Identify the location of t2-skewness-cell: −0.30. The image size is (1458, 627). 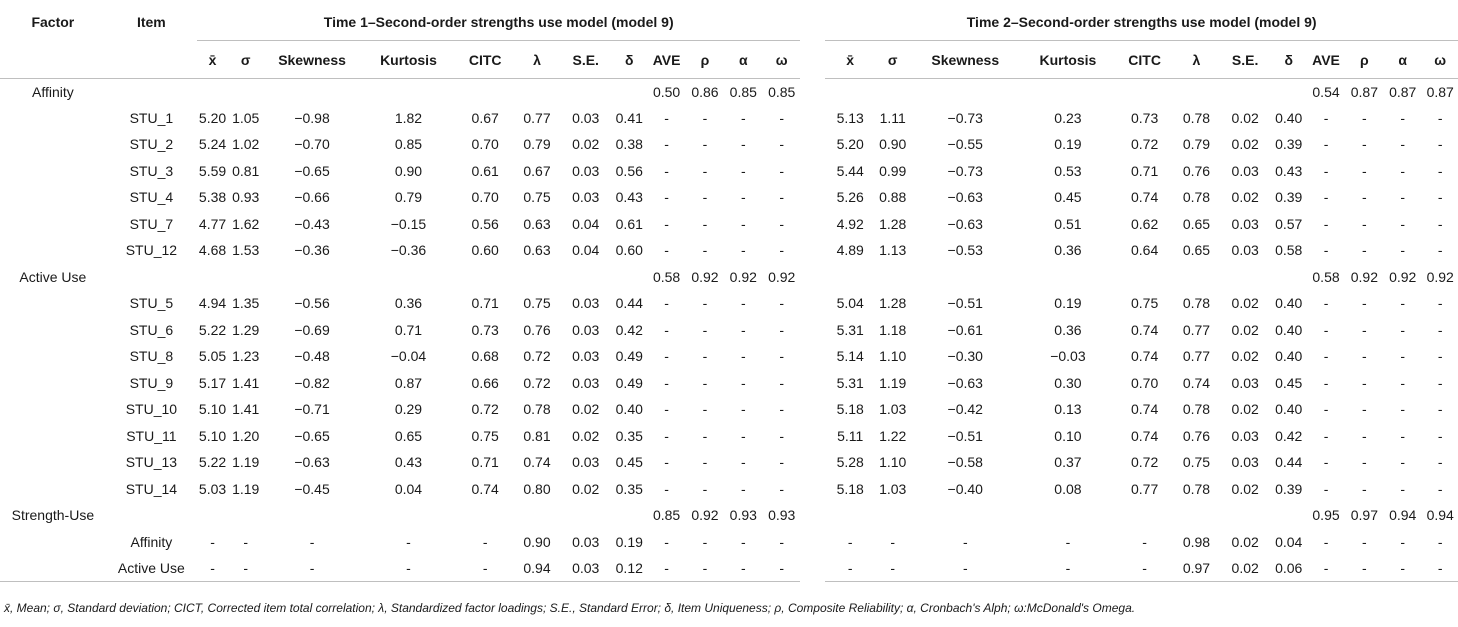
(965, 356).